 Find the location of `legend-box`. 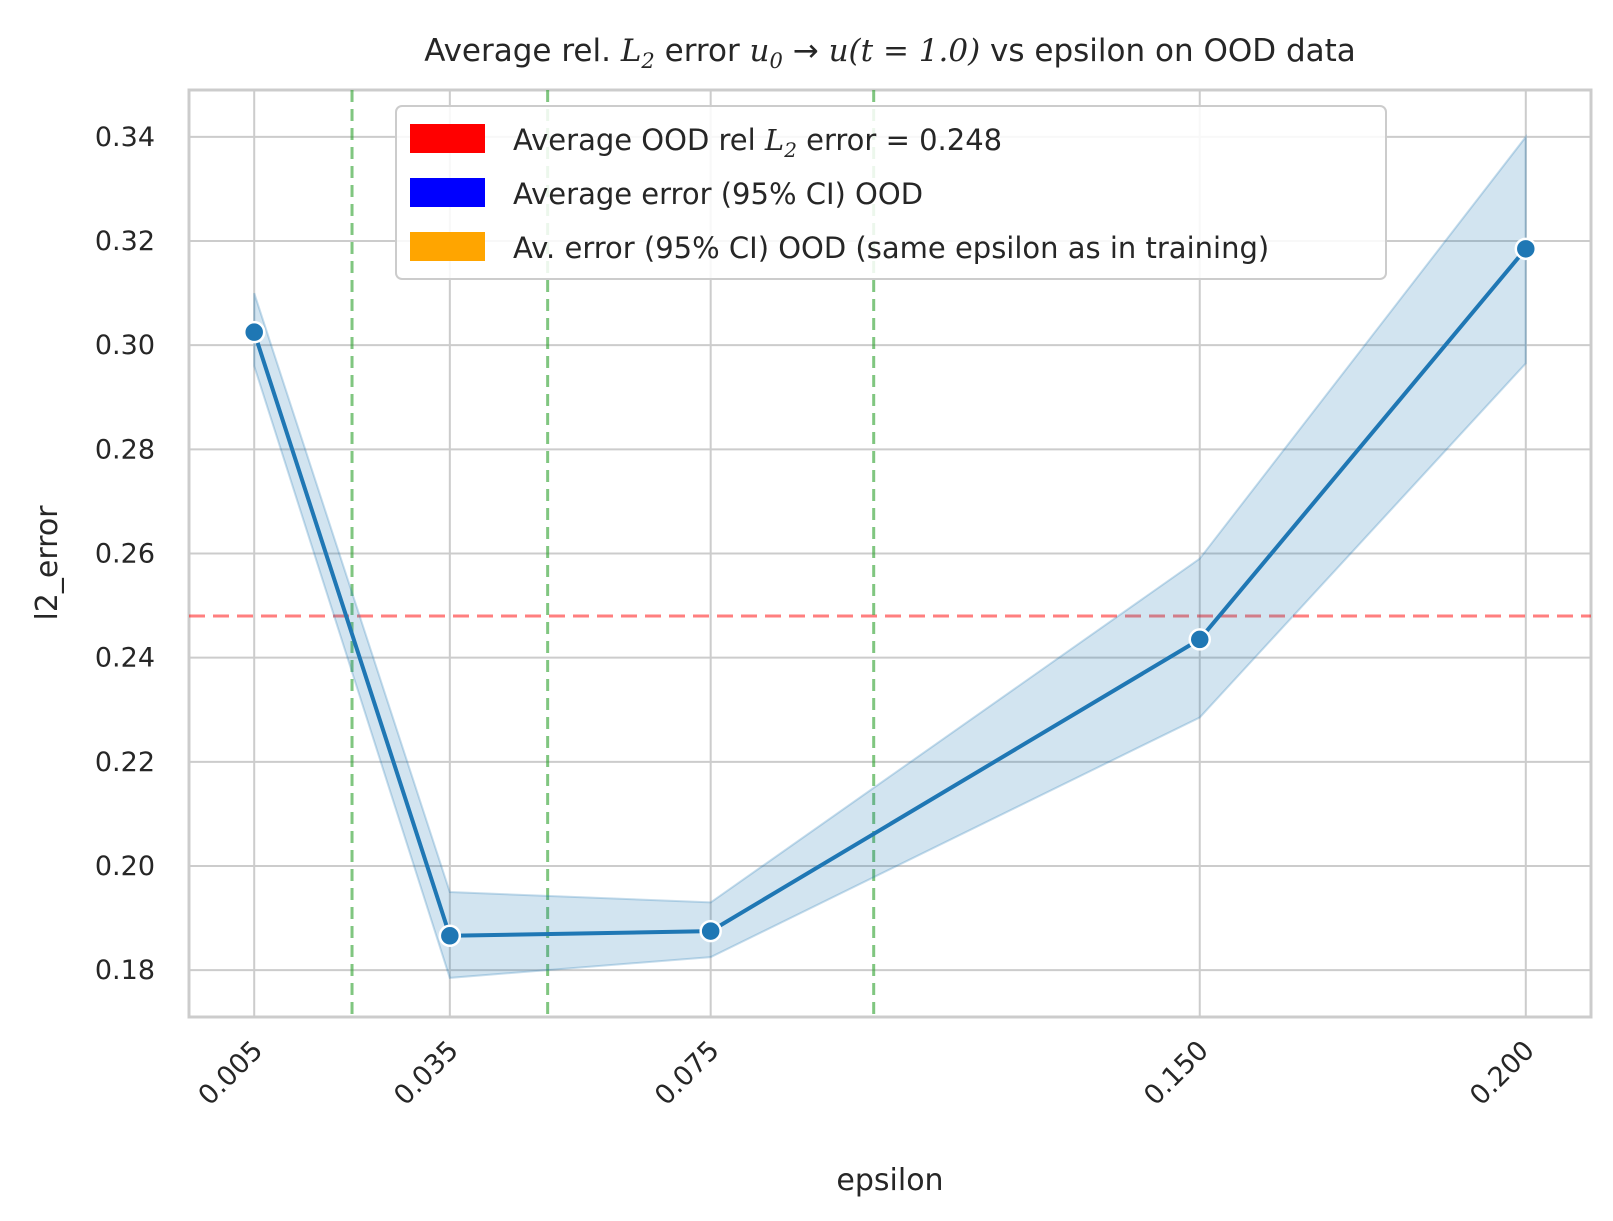

legend-box is located at coordinates (891, 192).